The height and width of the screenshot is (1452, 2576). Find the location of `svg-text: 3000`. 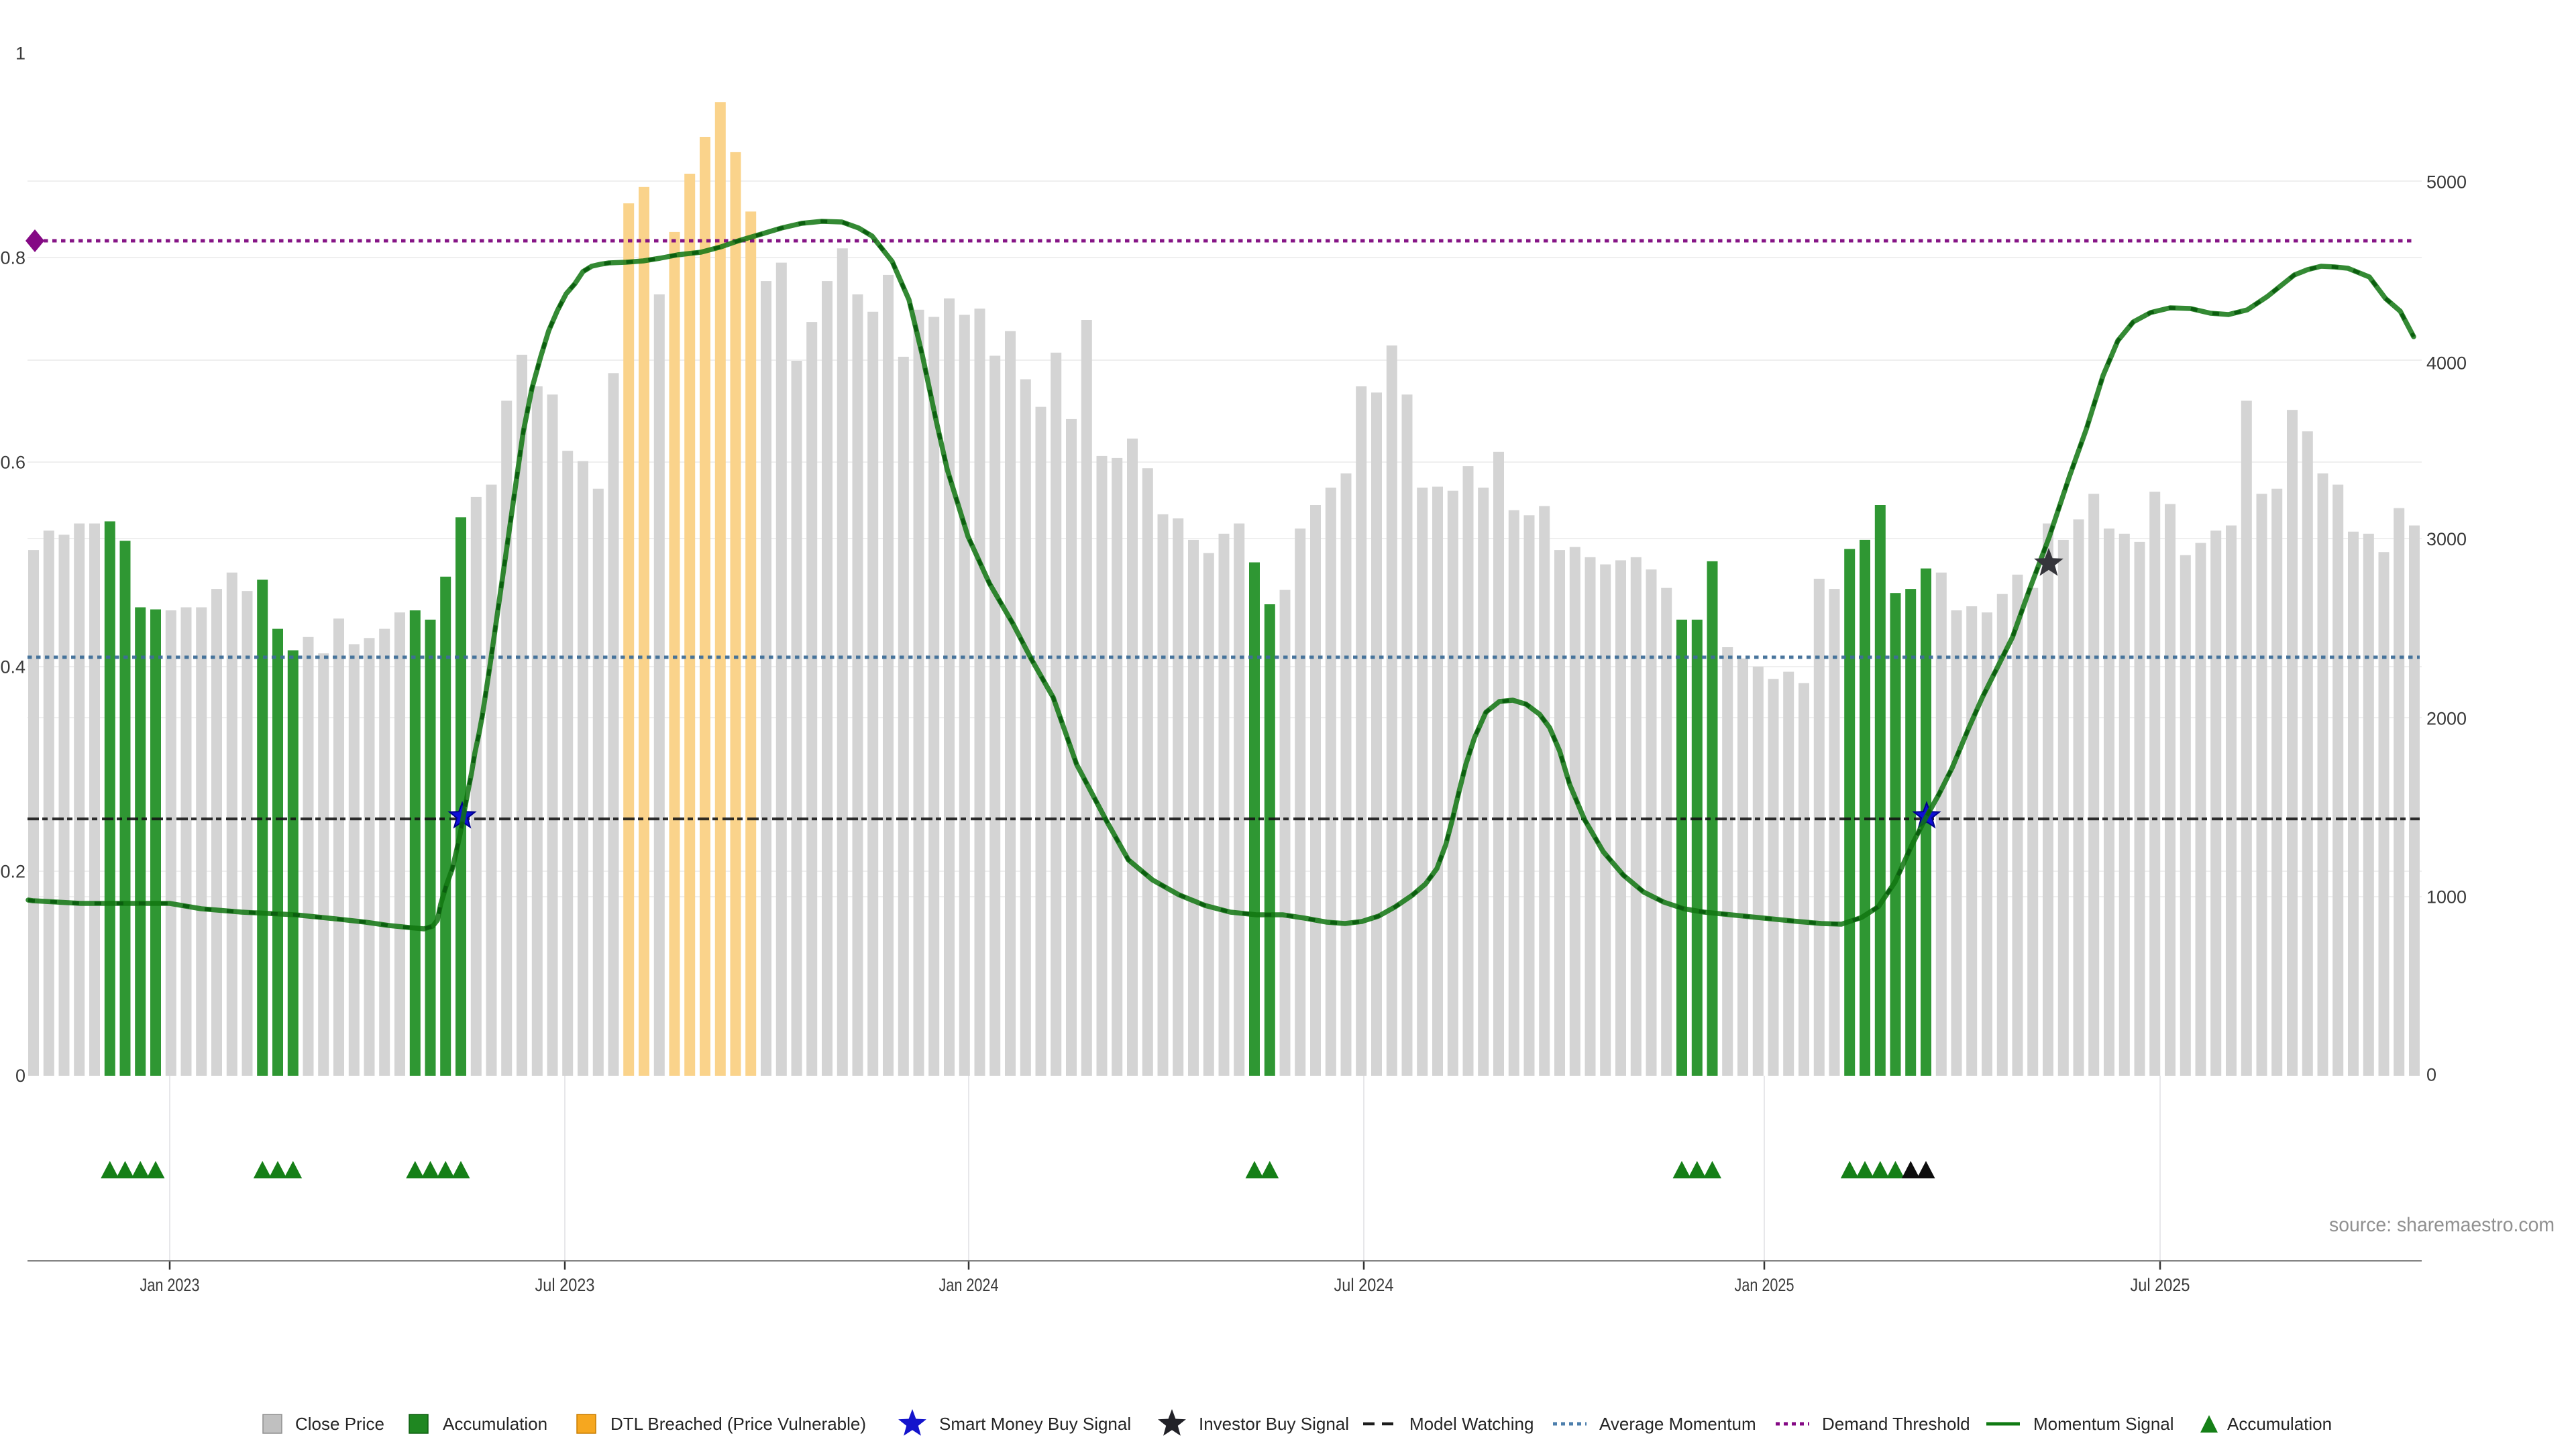

svg-text: 3000 is located at coordinates (2446, 539).